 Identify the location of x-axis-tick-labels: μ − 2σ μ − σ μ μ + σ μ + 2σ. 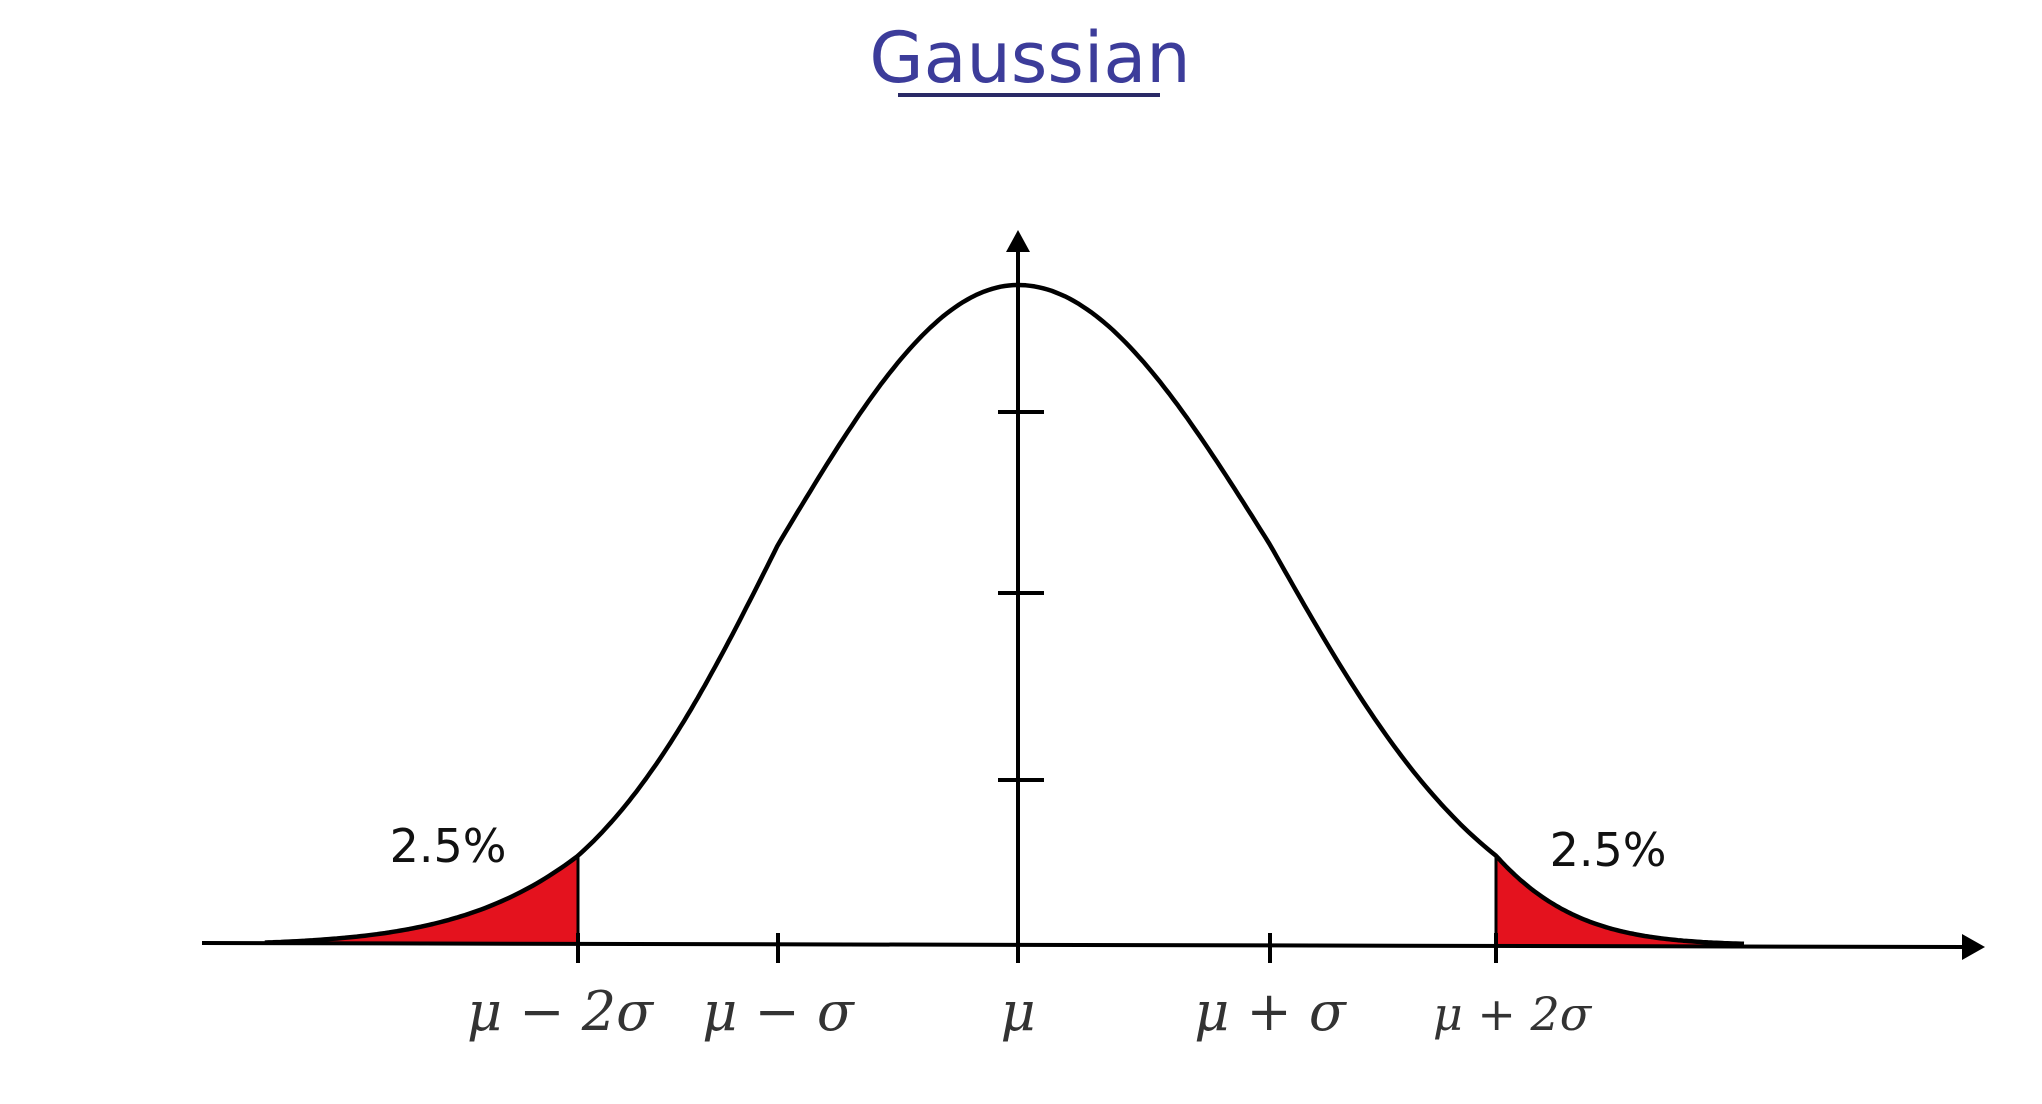
(1030, 1011).